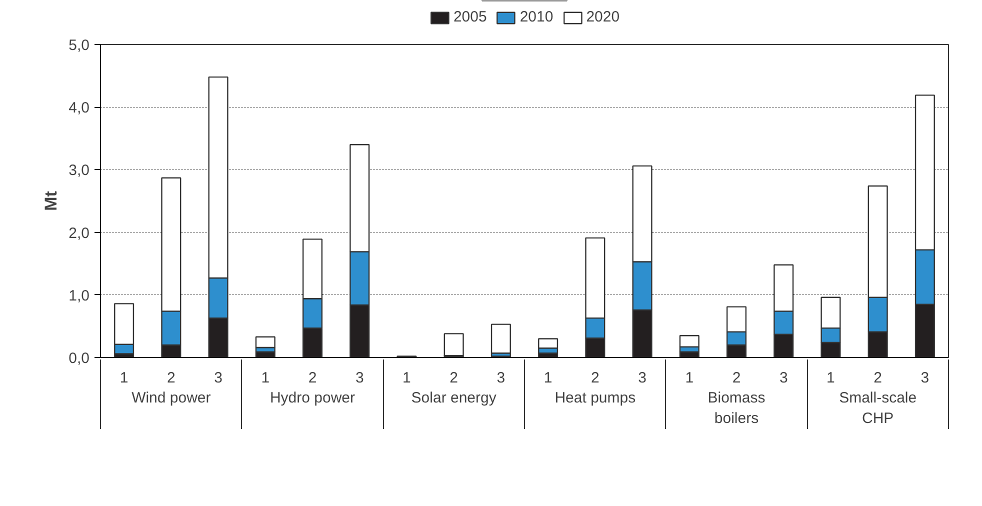  Describe the element at coordinates (470, 17) in the screenshot. I see `legend-label: 2005` at that location.